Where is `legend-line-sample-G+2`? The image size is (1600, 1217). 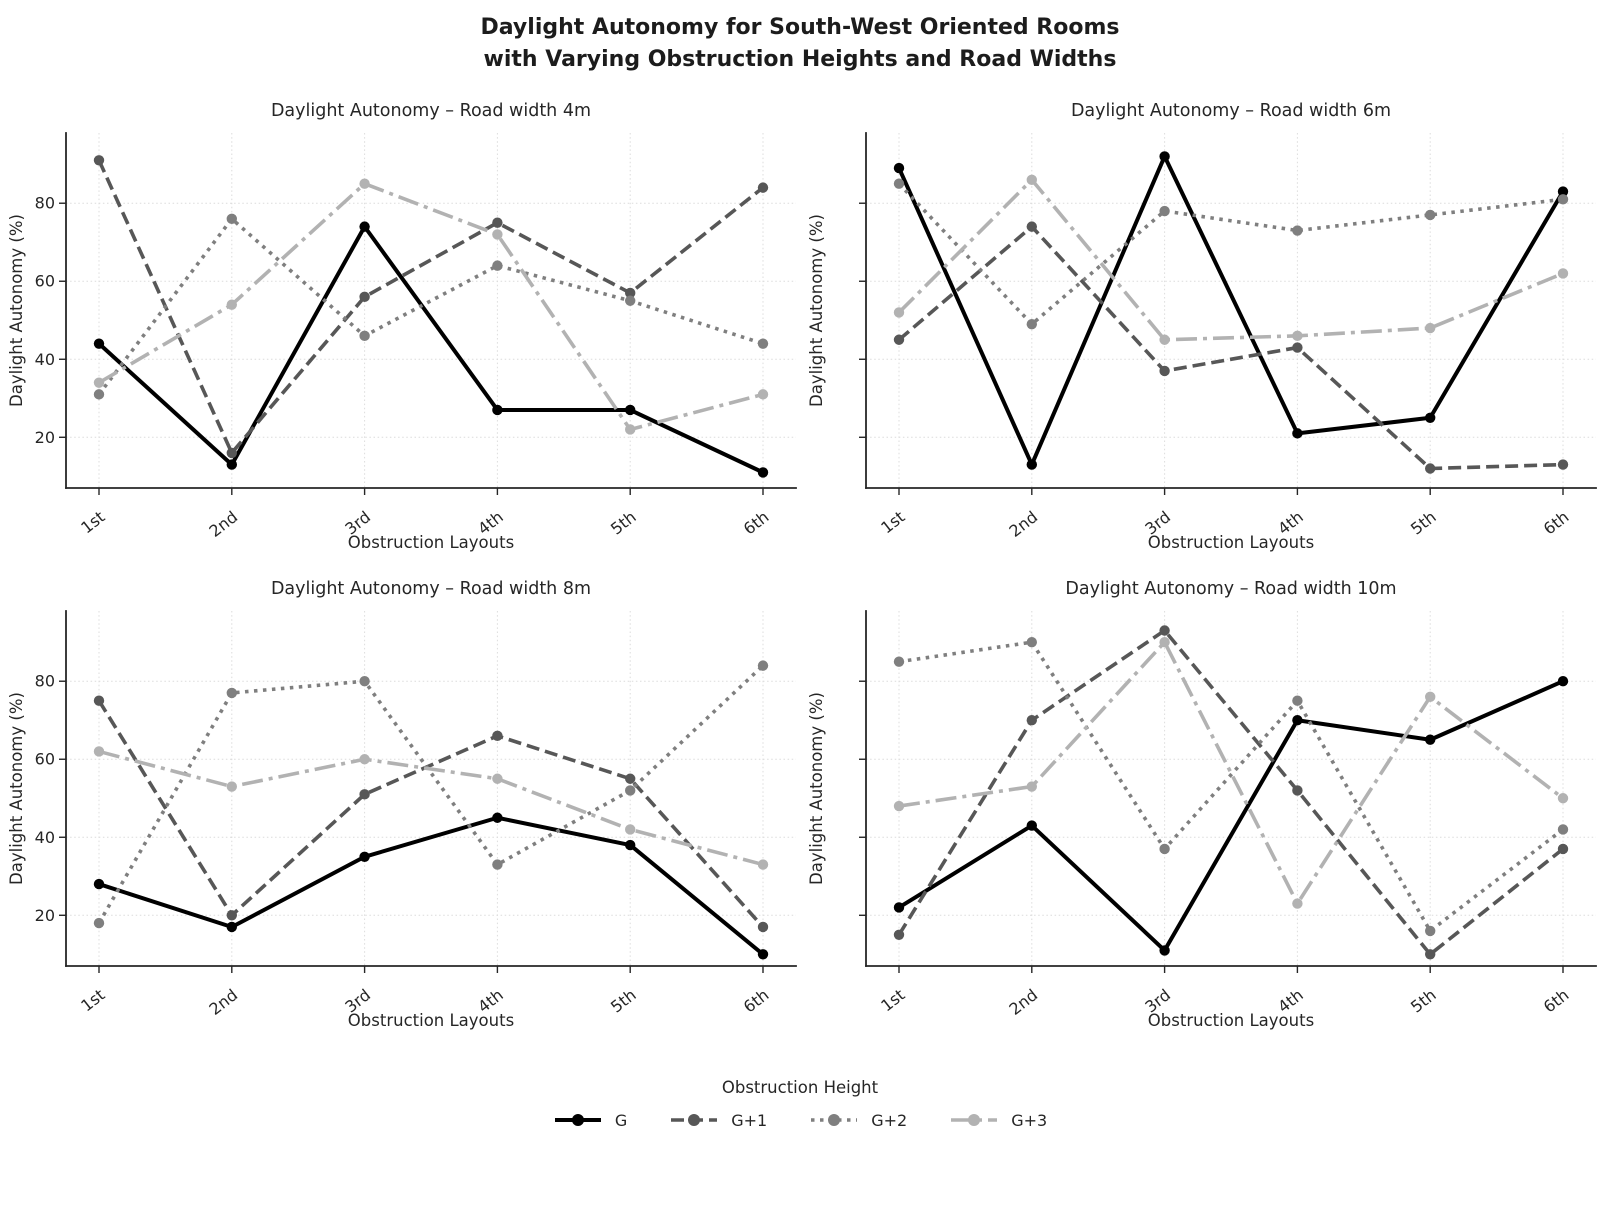 legend-line-sample-G+2 is located at coordinates (834, 1120).